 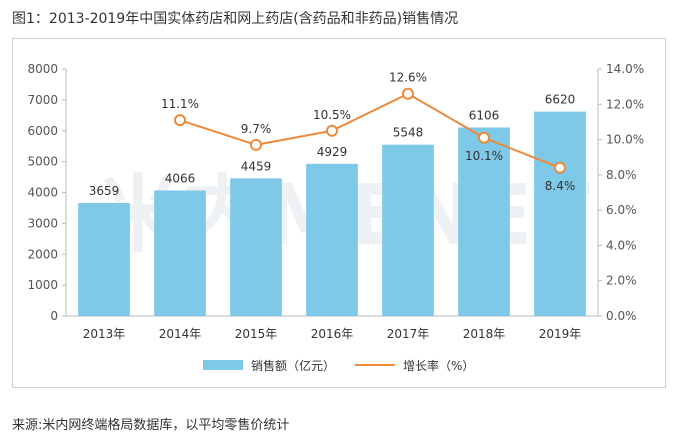 I want to click on y-left-tick-label: 8000, so click(x=42, y=69).